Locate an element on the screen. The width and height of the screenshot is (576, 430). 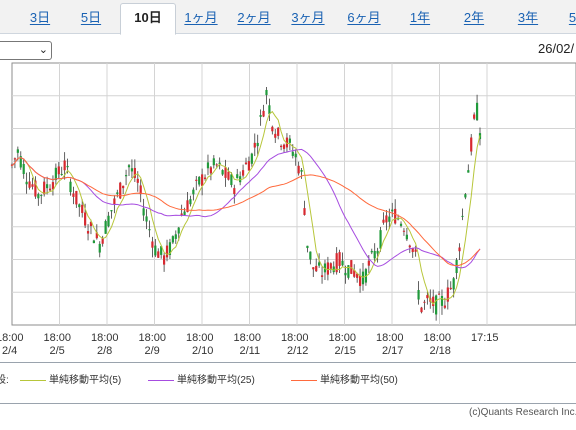
tab-2ヶ月: 2ヶ月 is located at coordinates (254, 17).